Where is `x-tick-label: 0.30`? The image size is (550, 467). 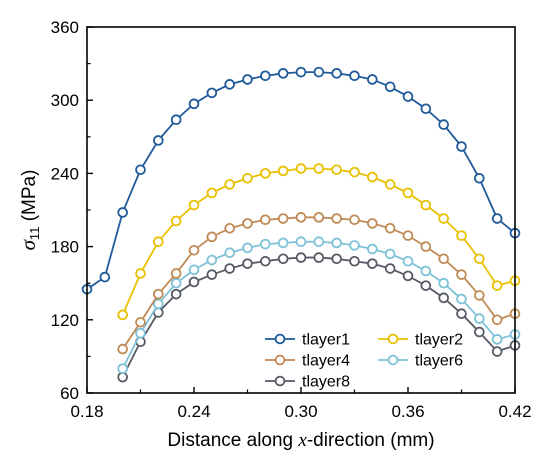
x-tick-label: 0.30 is located at coordinates (300, 411).